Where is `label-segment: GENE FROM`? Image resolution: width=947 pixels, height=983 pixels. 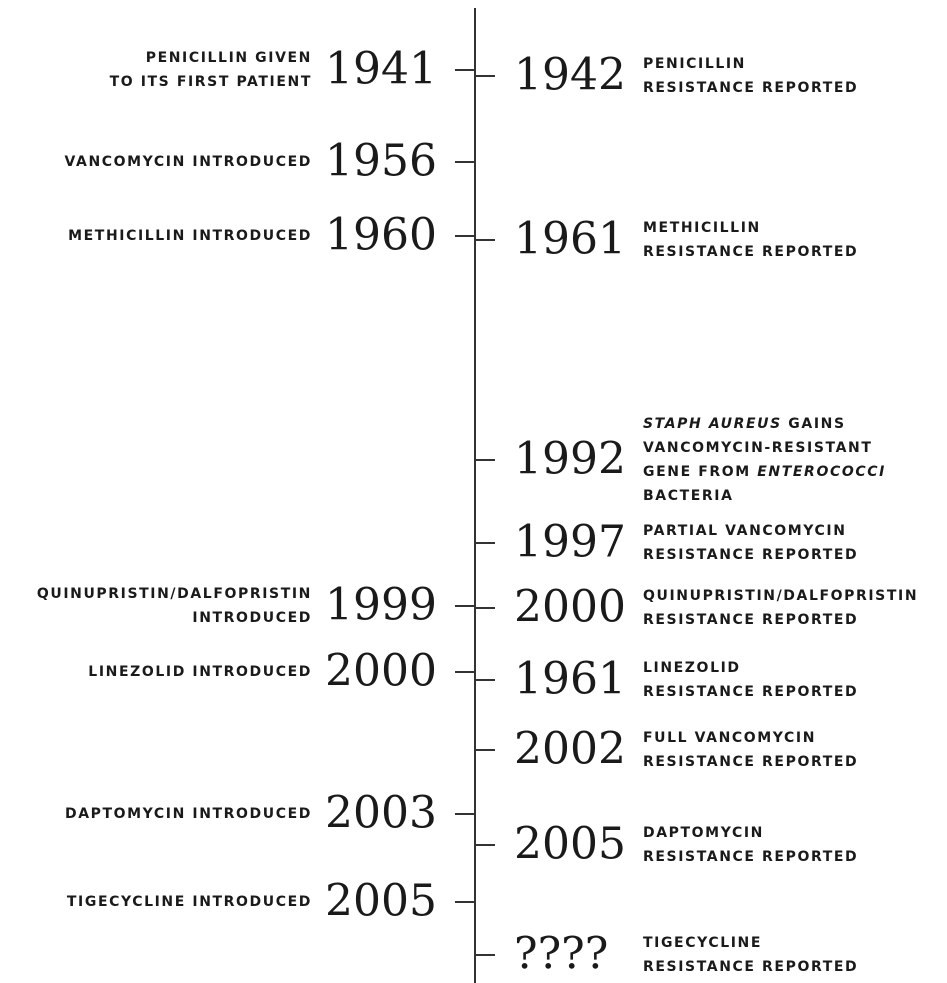
label-segment: GENE FROM is located at coordinates (700, 472).